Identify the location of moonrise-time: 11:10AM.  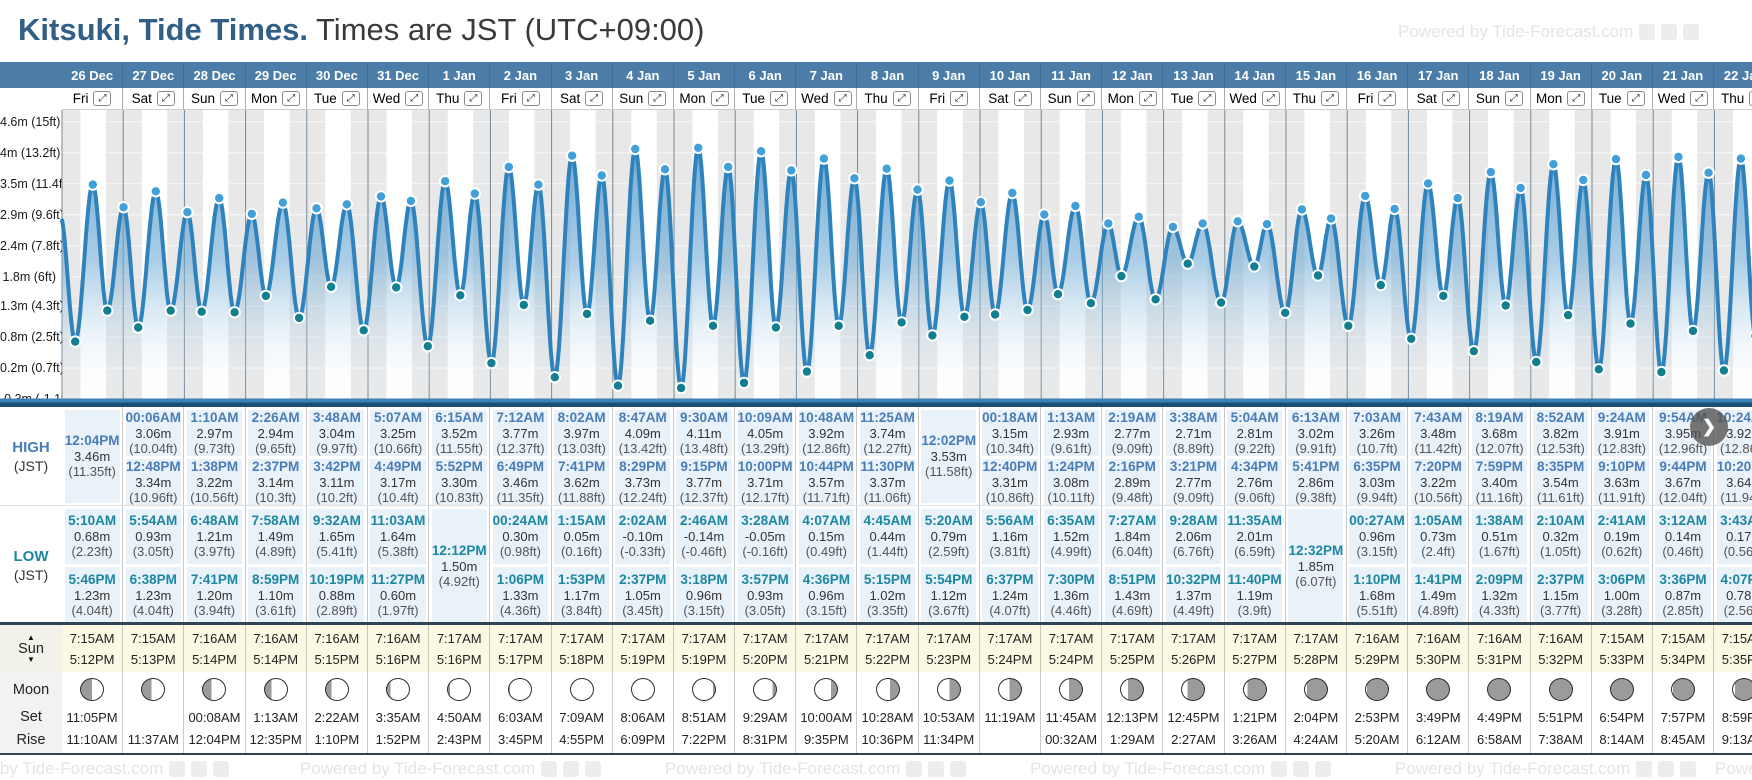
(92, 740).